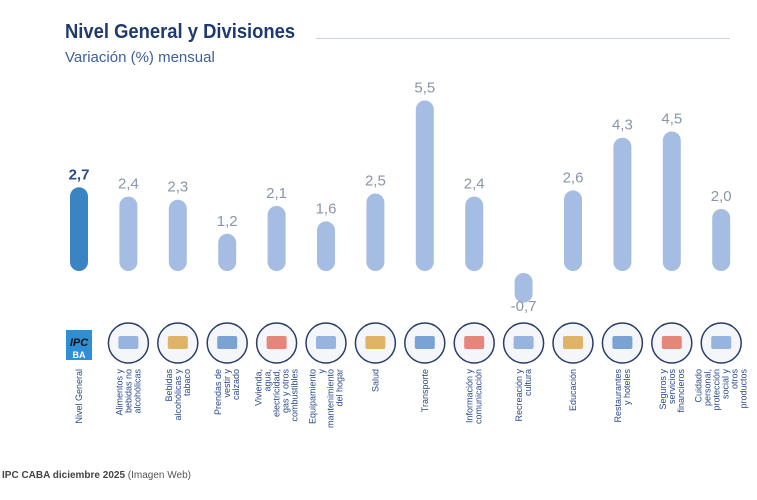 The height and width of the screenshot is (500, 757). What do you see at coordinates (672, 391) in the screenshot?
I see `category-label: Seguros yserviciosfinancieros` at bounding box center [672, 391].